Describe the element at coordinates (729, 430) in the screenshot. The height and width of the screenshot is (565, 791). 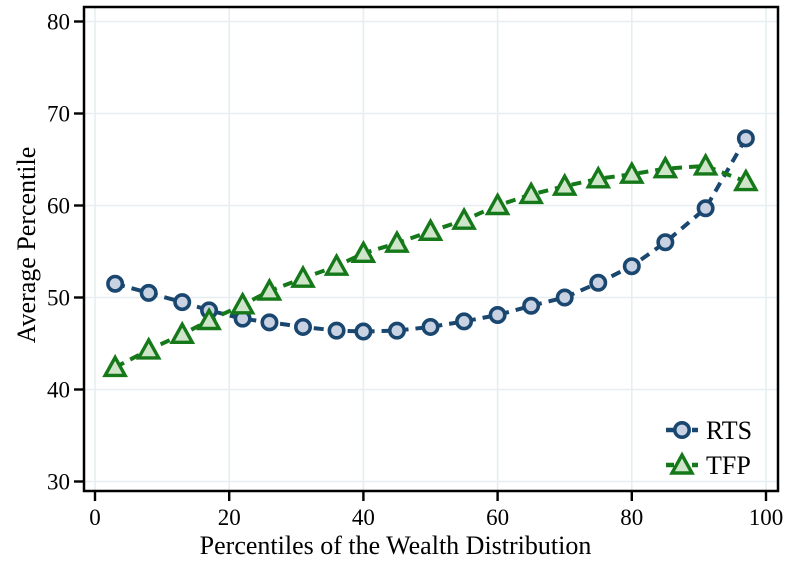
I see `legend-label-rts: RTS` at that location.